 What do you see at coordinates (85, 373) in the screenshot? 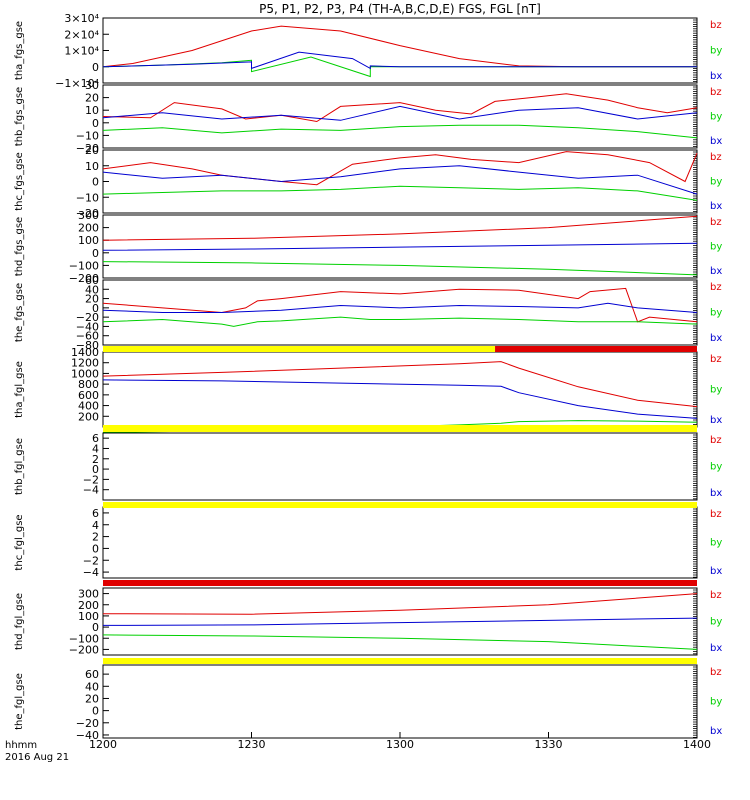
I see `y-tick-label: 1000` at bounding box center [85, 373].